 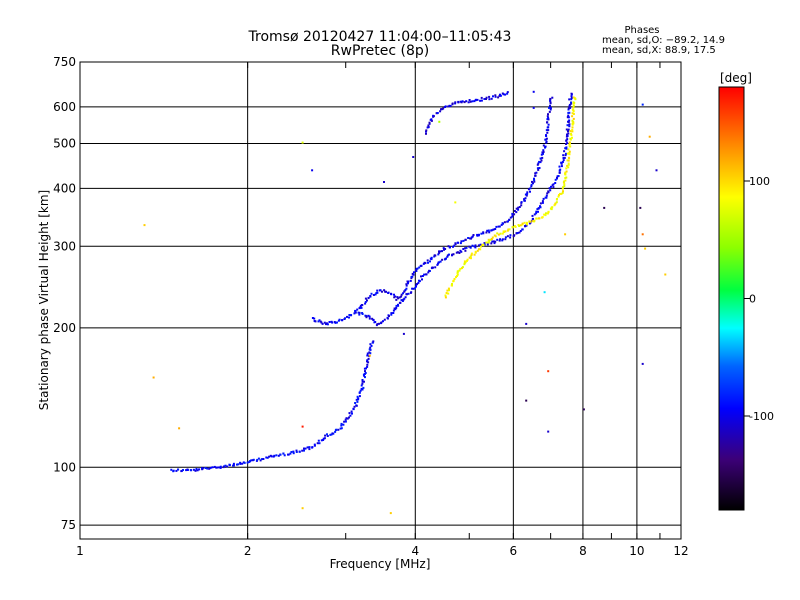 What do you see at coordinates (64, 188) in the screenshot?
I see `y-tick-label: 400` at bounding box center [64, 188].